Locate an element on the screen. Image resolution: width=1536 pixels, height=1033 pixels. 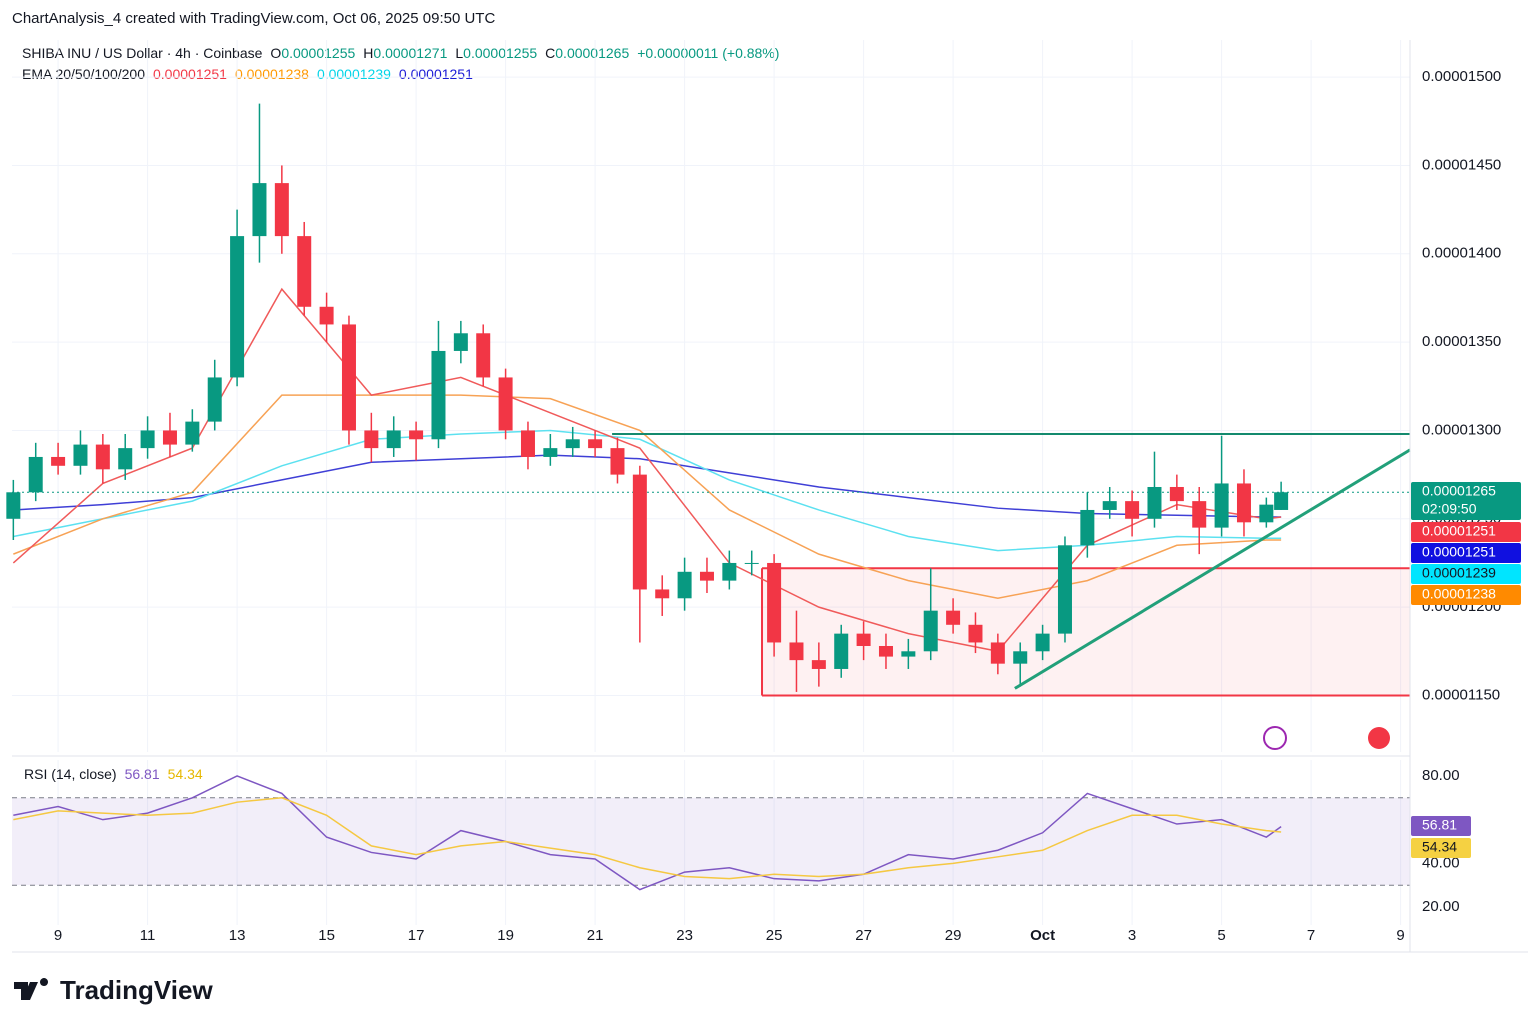
ohlc-label: L is located at coordinates (459, 53).